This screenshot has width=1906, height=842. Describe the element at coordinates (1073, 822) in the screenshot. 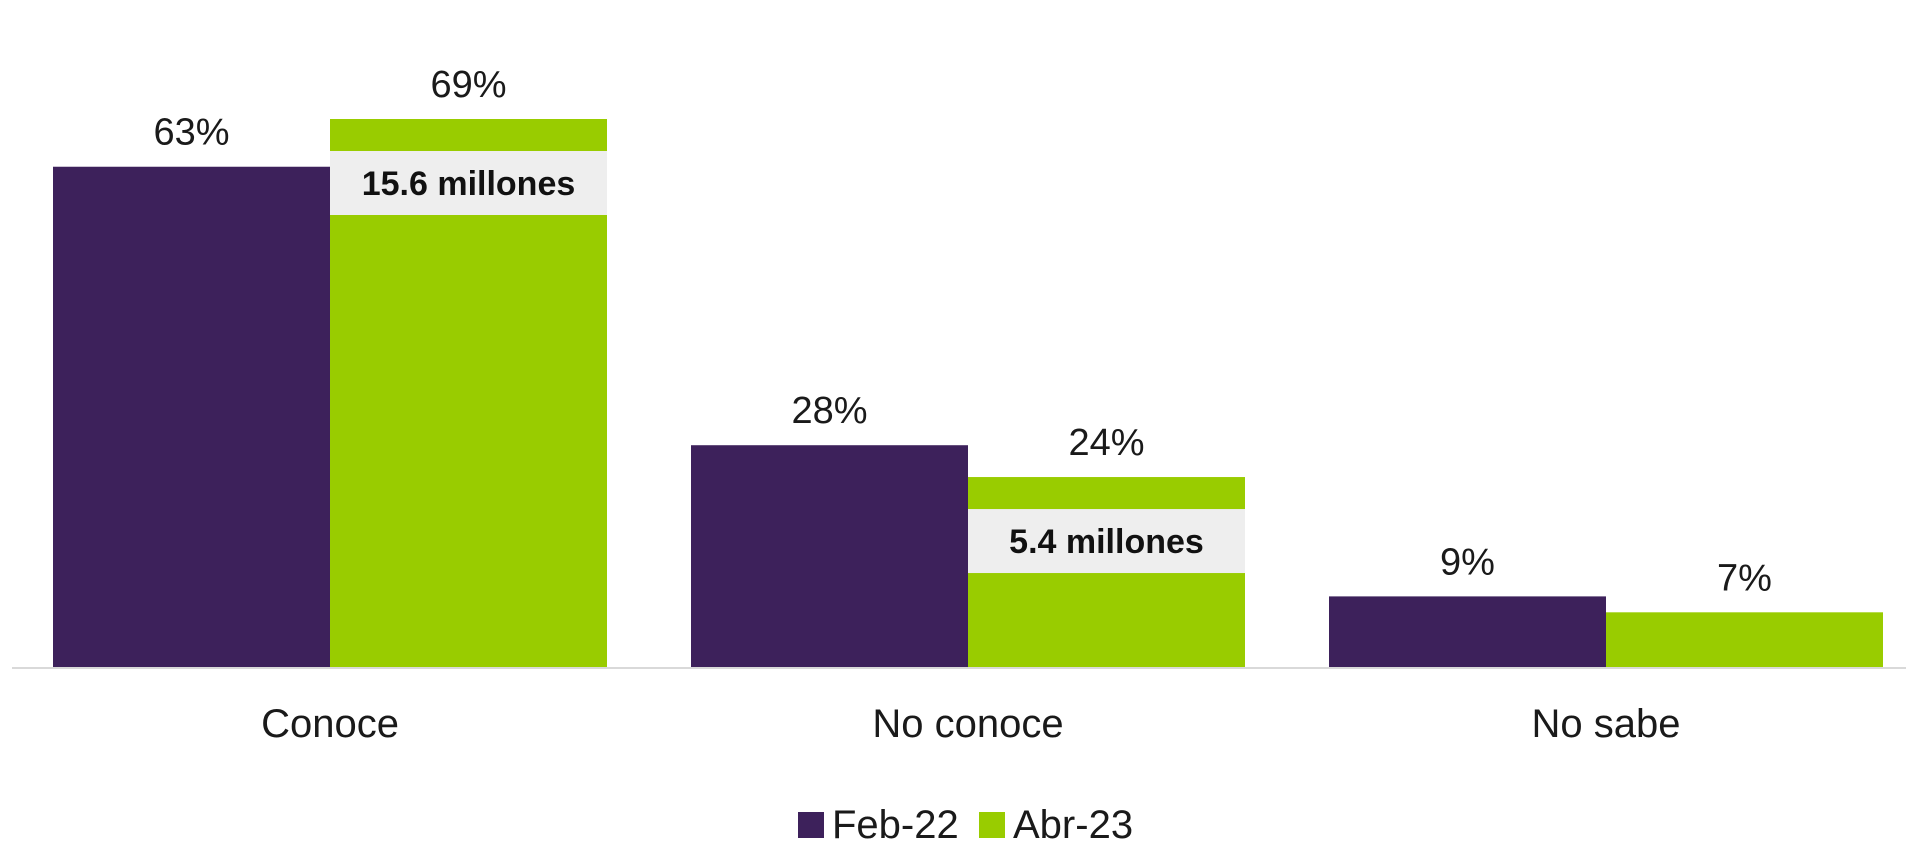

I see `legend-label-abr-23: Abr-23` at that location.